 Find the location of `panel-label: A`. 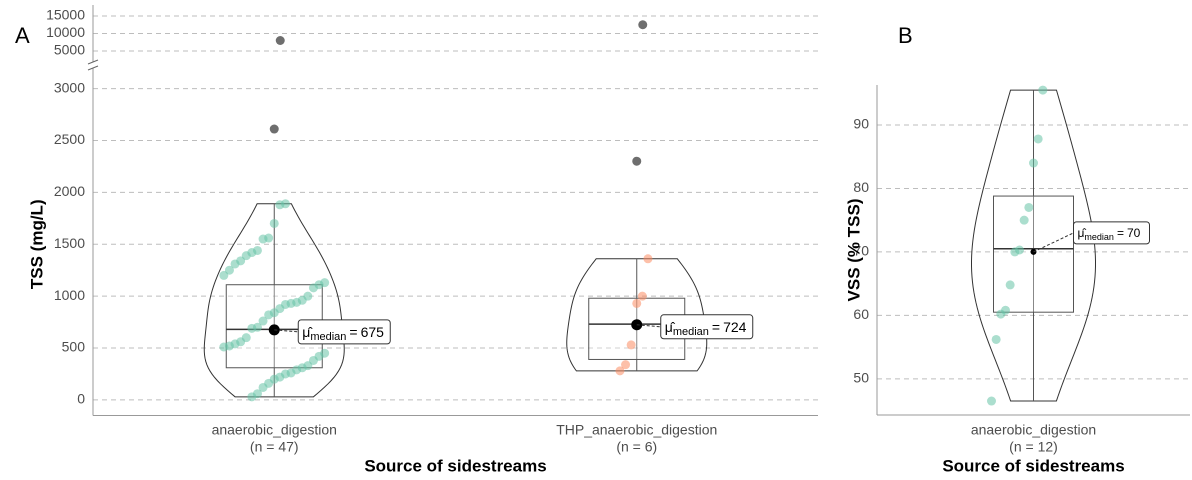

panel-label: A is located at coordinates (22, 35).